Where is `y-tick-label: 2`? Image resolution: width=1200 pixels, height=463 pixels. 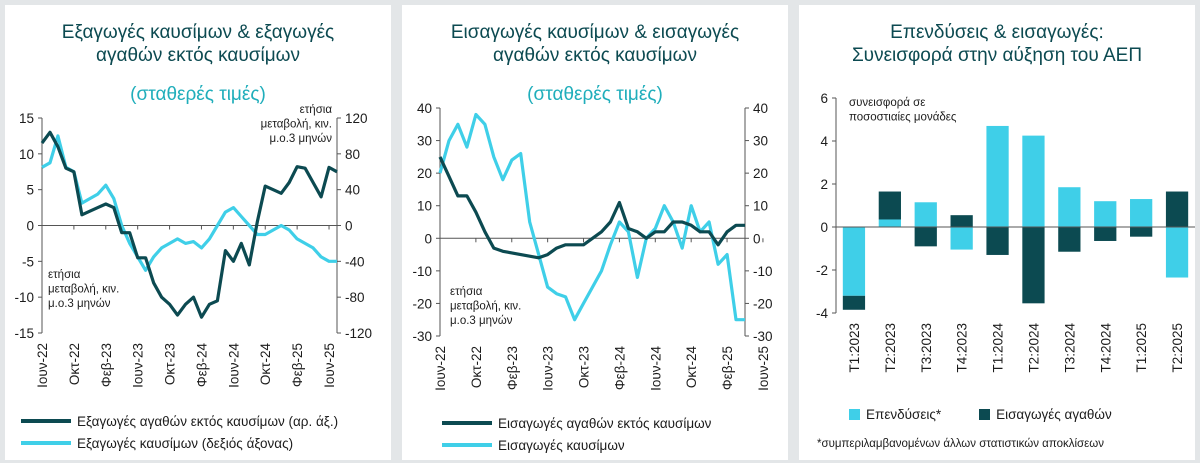
y-tick-label: 2 is located at coordinates (824, 184).